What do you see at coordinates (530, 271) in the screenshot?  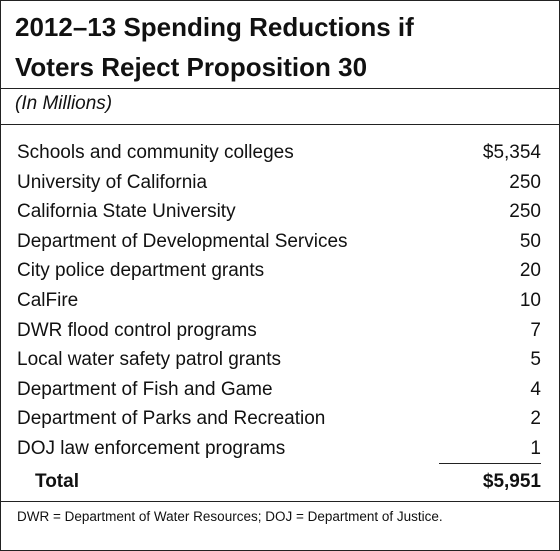 I see `row-amount: 20` at bounding box center [530, 271].